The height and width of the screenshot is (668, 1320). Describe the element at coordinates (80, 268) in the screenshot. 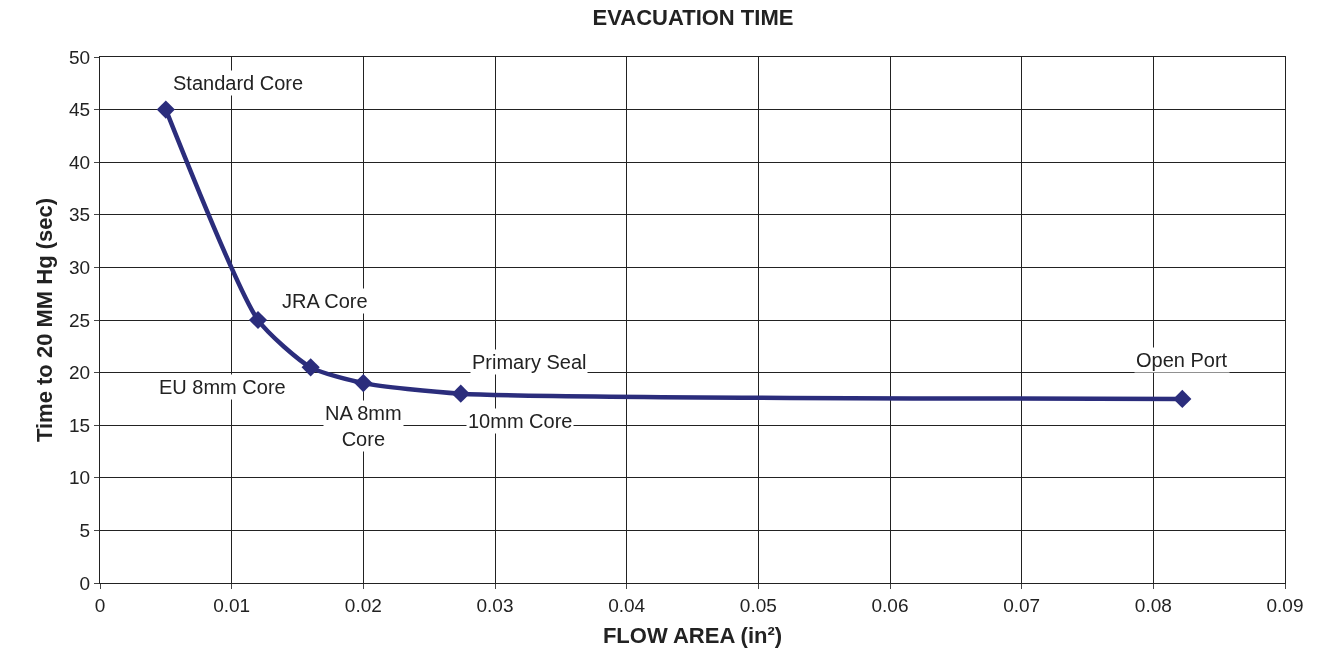

I see `y-tick-label: 30` at that location.